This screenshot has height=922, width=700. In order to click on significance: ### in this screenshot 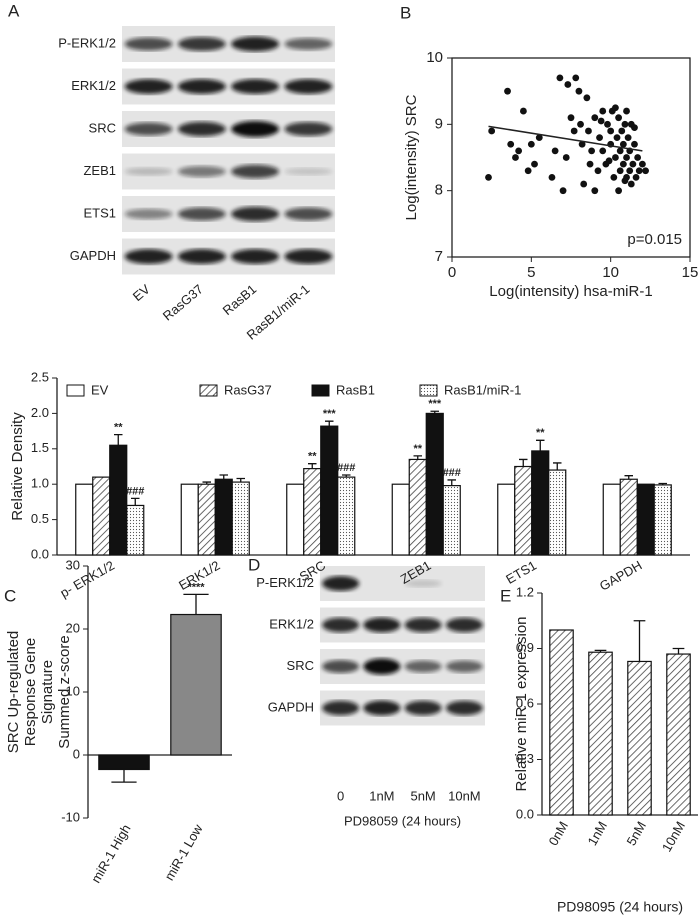, I will do `click(346, 468)`.